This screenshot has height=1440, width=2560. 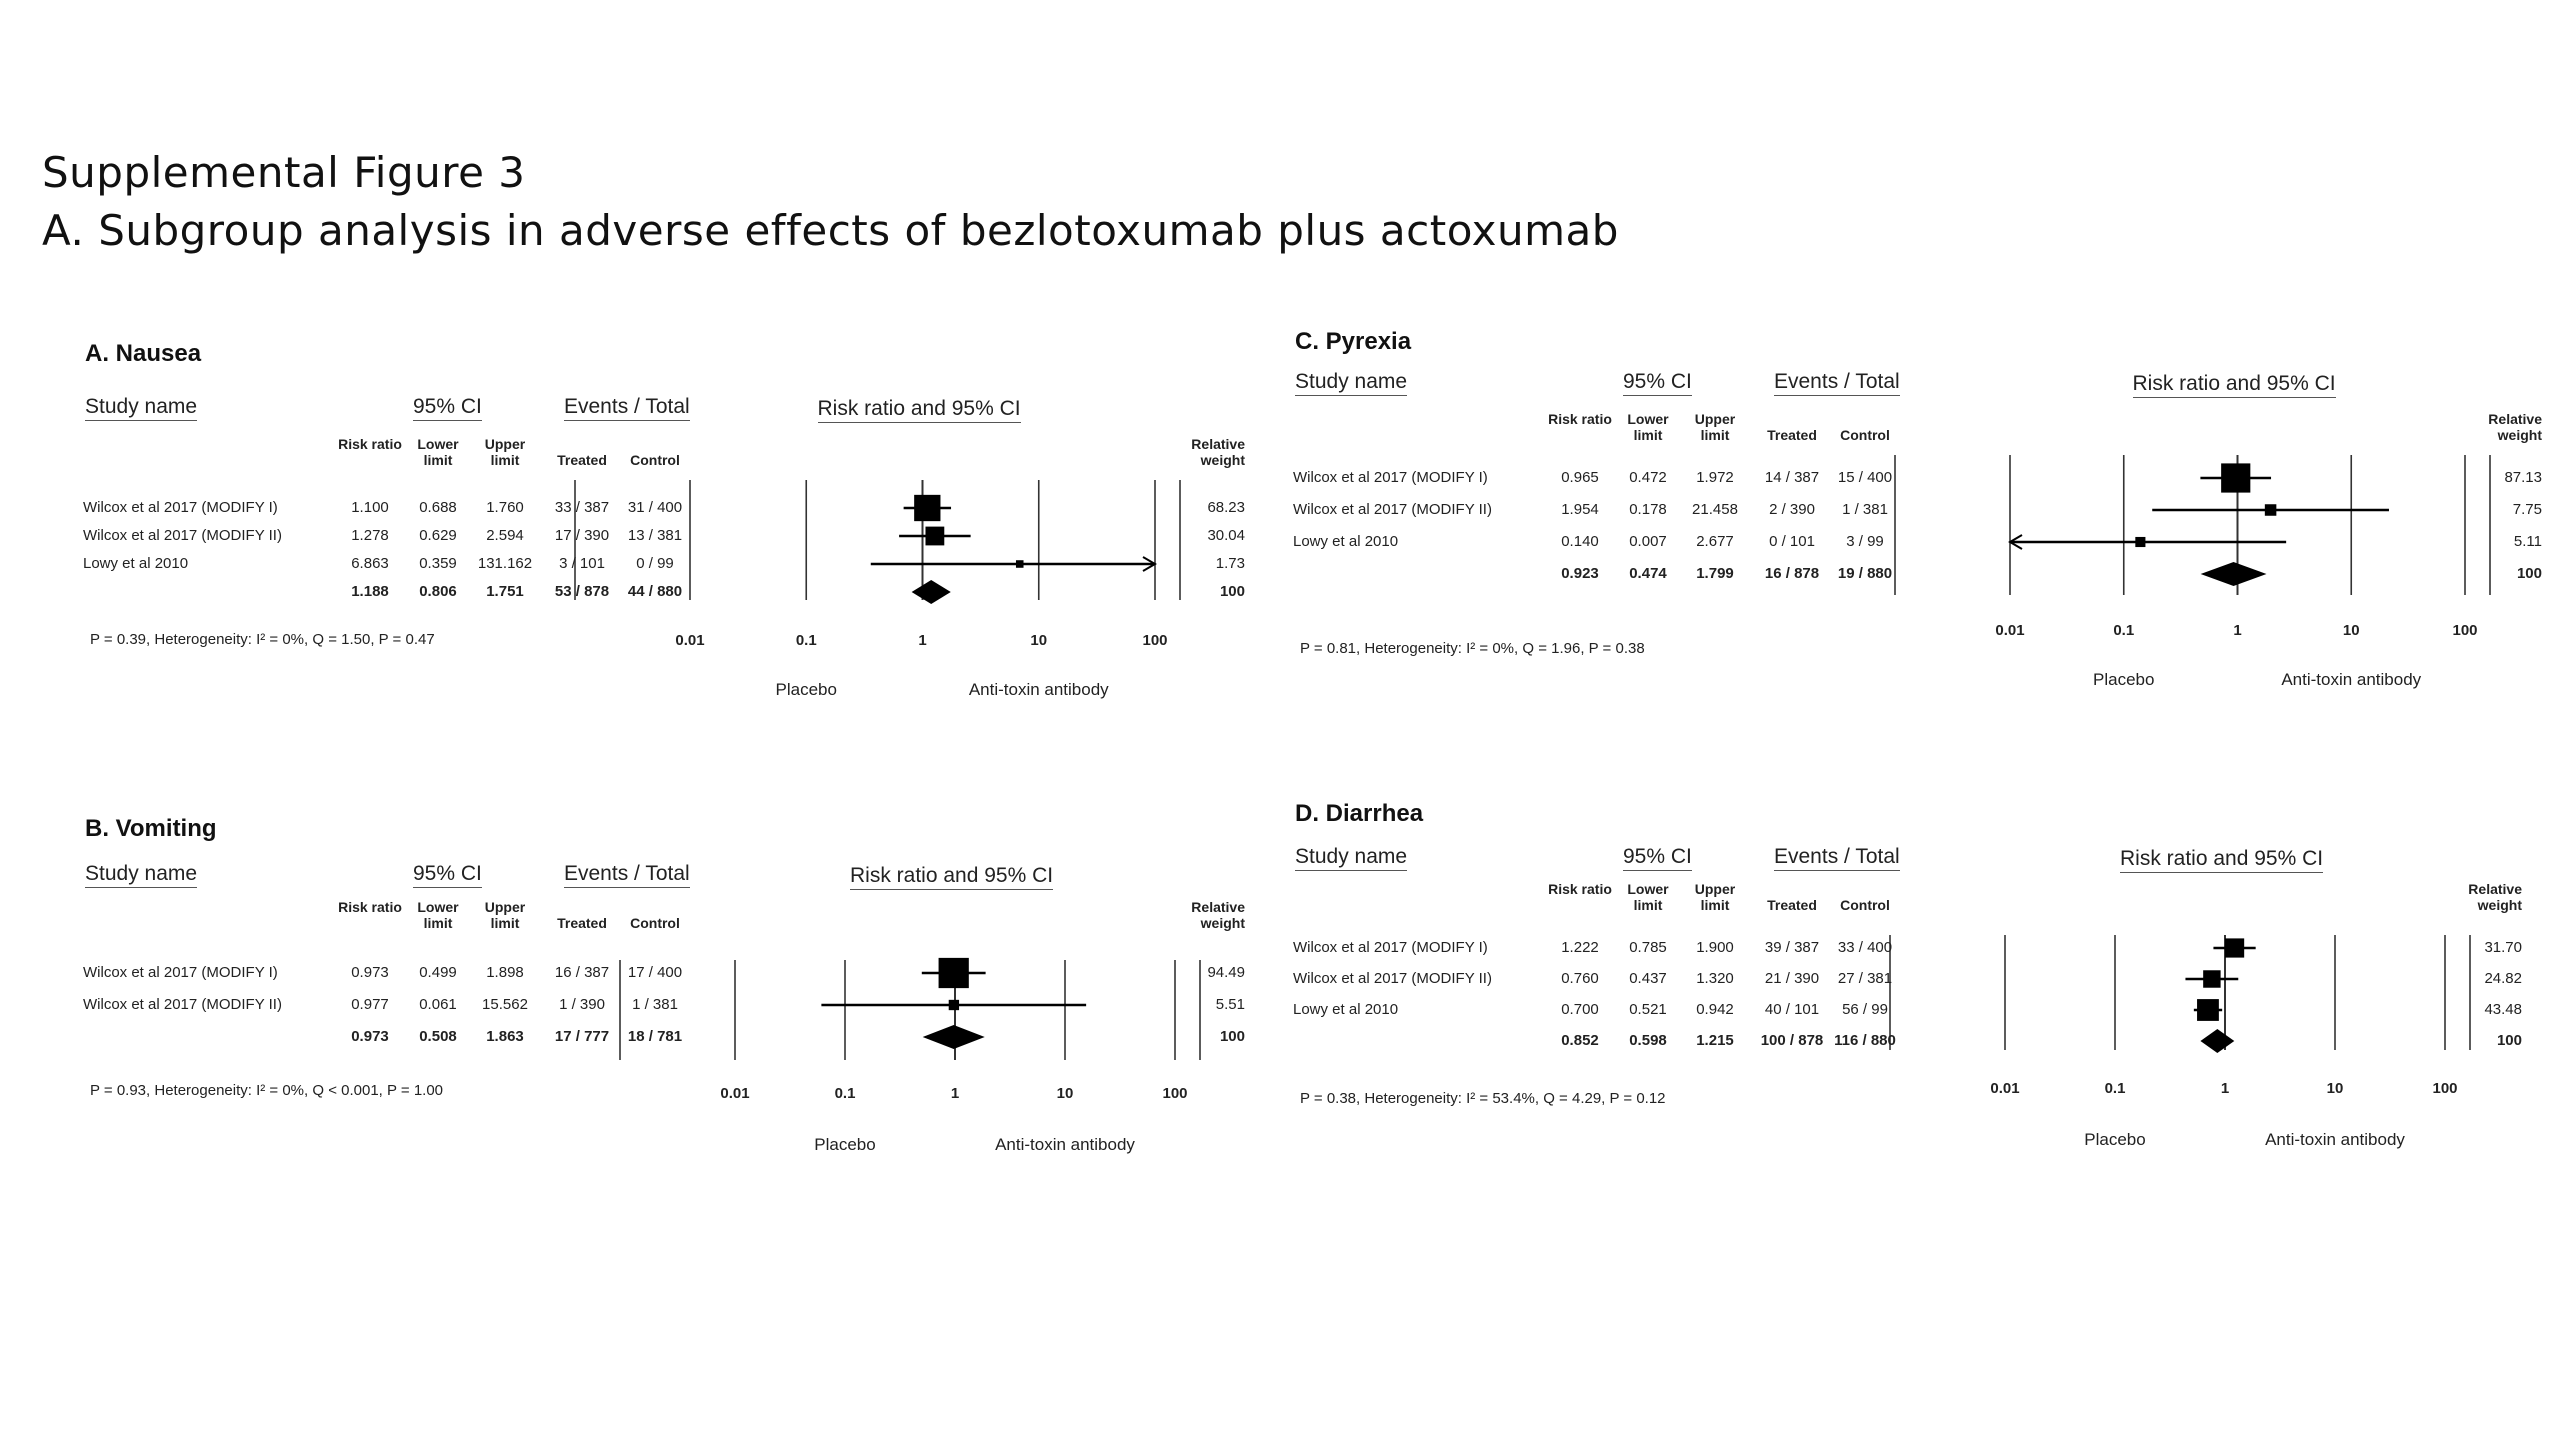 What do you see at coordinates (1792, 573) in the screenshot?
I see `total-value-treated: 16 / 878` at bounding box center [1792, 573].